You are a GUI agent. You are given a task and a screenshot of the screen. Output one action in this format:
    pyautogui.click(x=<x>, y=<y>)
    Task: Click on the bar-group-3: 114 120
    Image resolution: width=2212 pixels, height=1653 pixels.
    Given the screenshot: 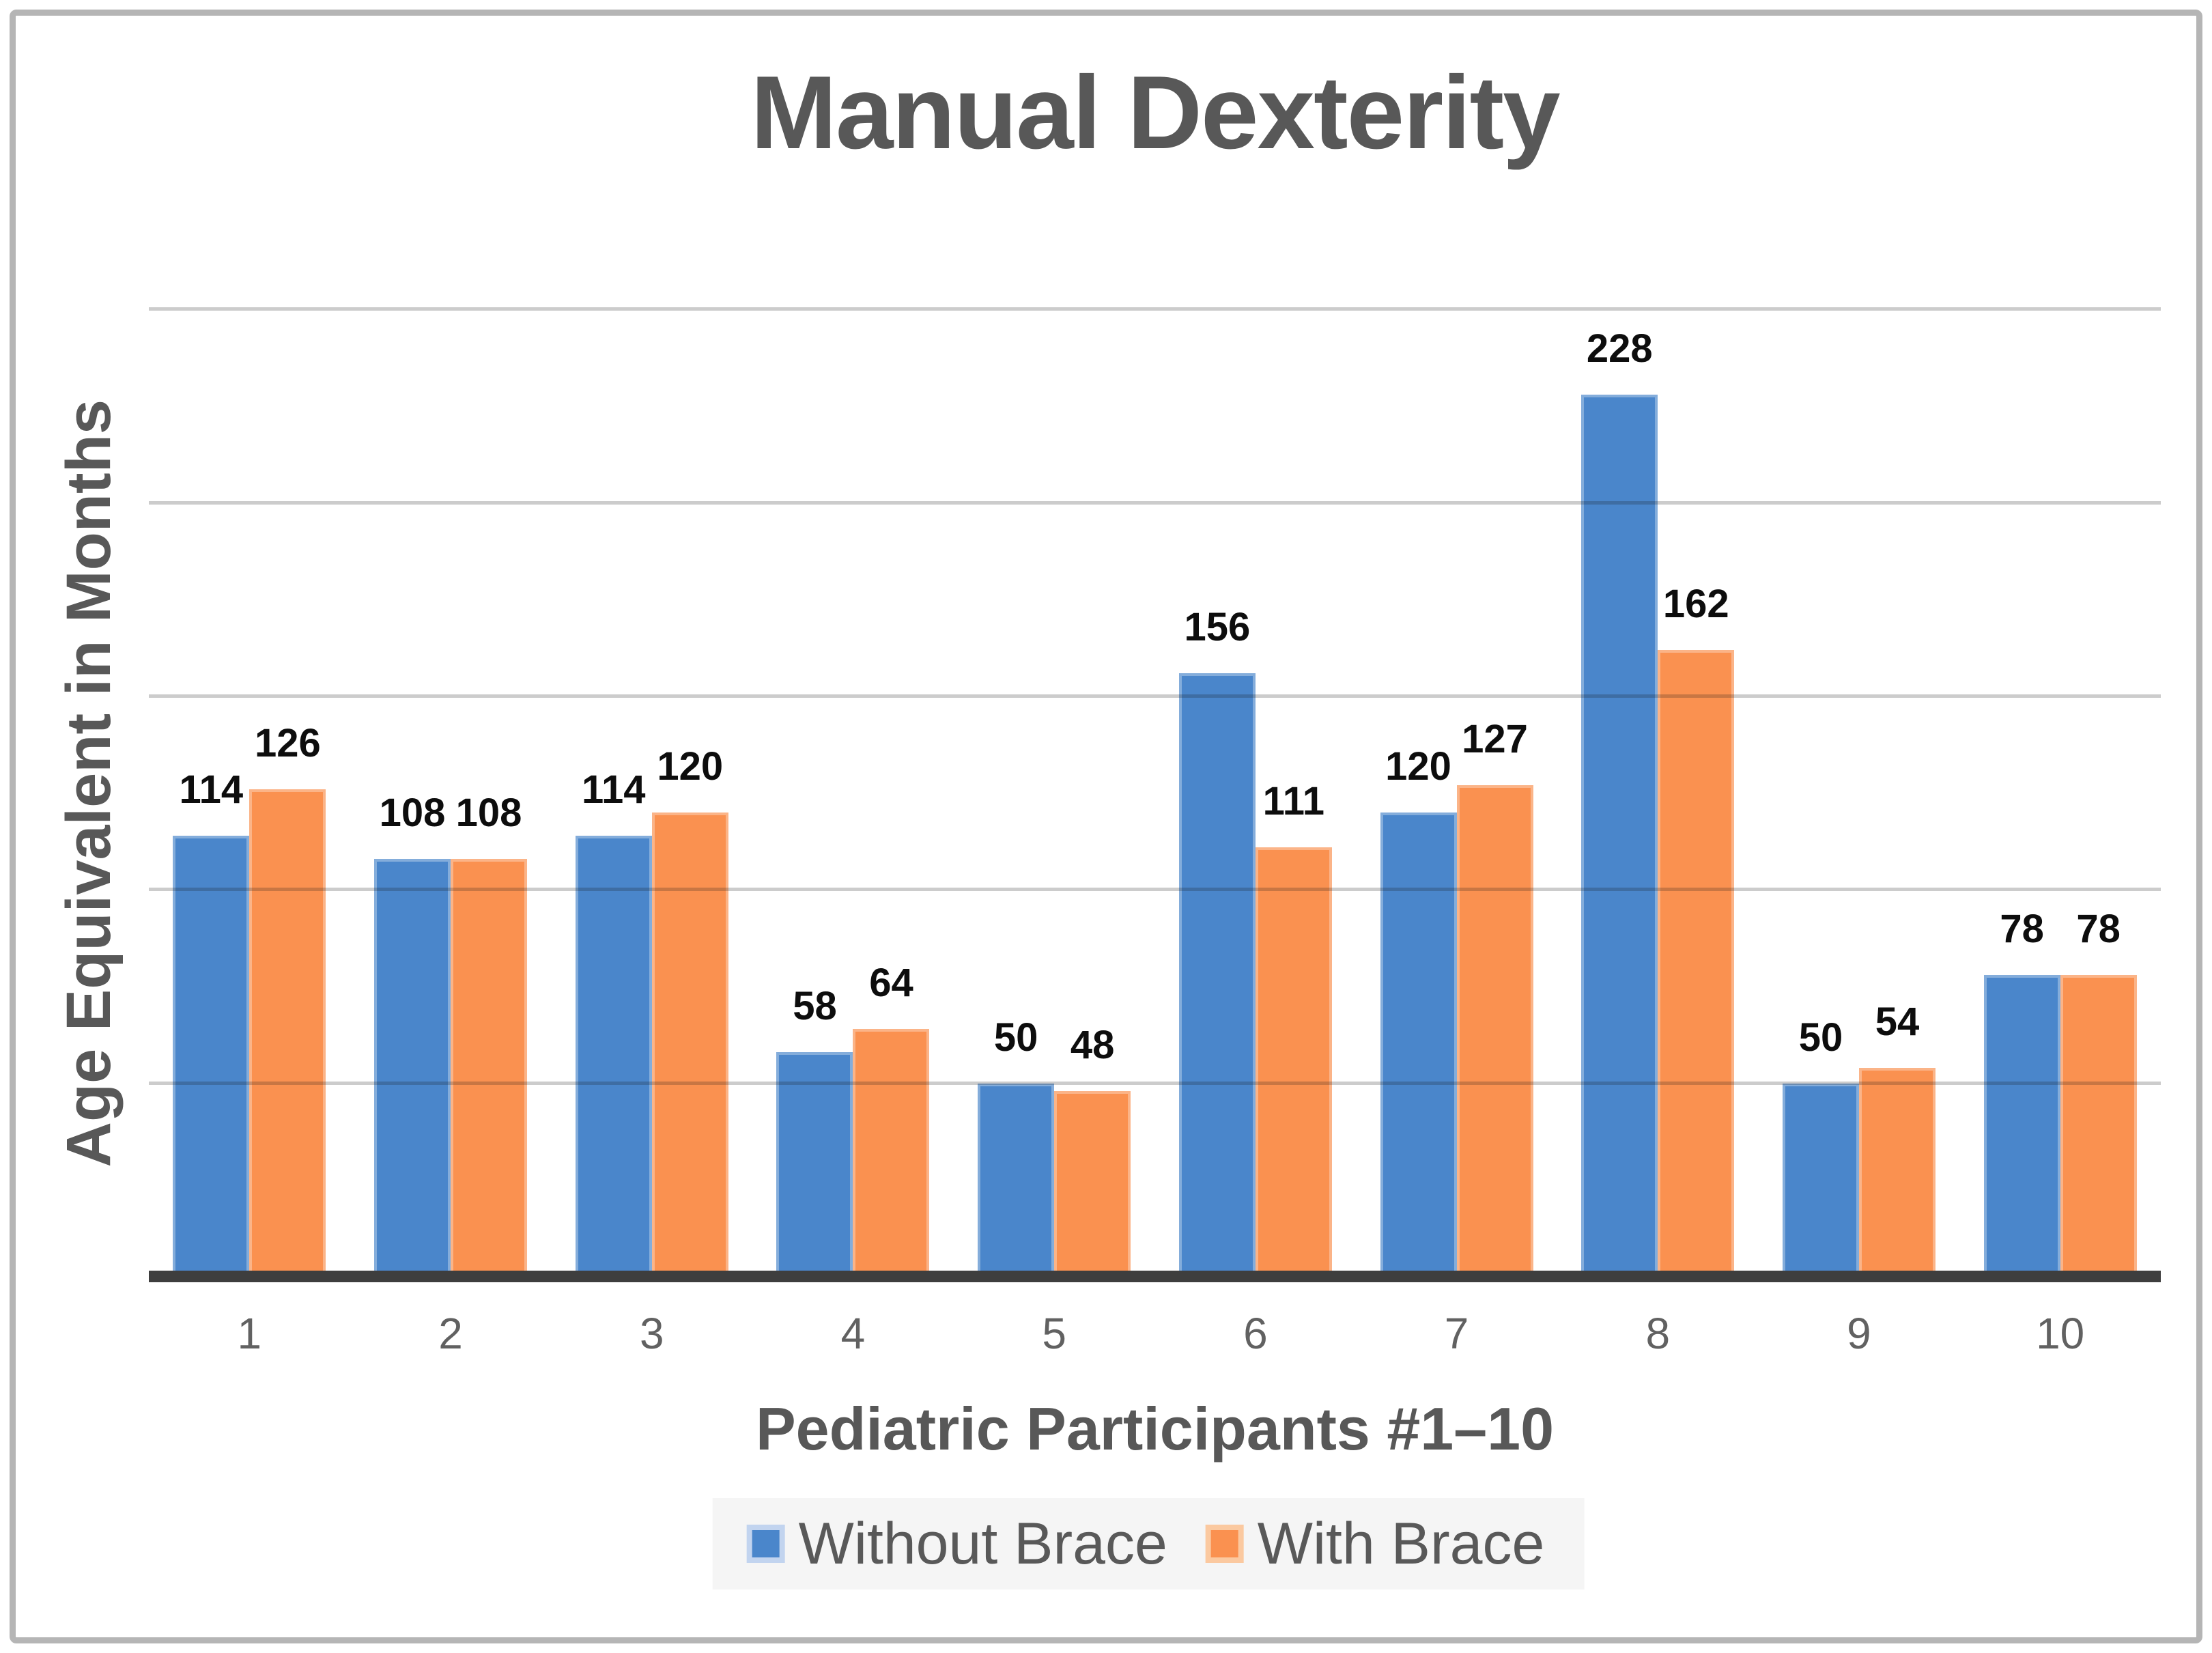 What is the action you would take?
    pyautogui.click(x=651, y=783)
    